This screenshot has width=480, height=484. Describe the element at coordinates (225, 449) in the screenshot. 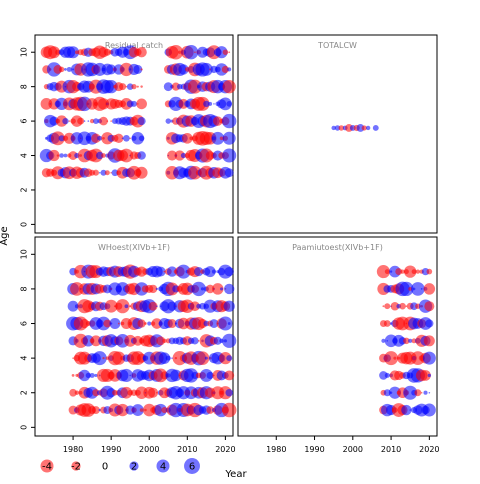

I see `x-tick-label: 2020` at that location.